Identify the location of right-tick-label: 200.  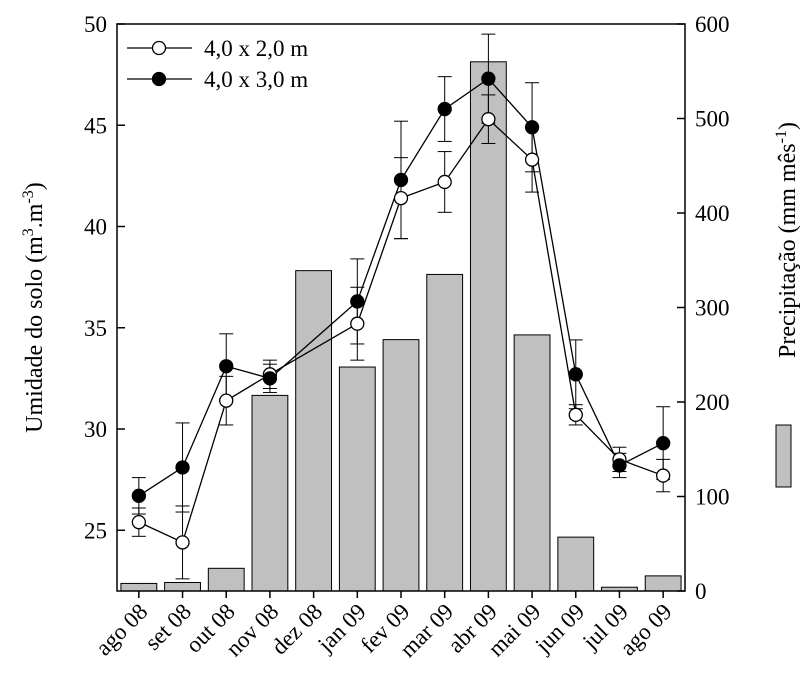
(712, 402).